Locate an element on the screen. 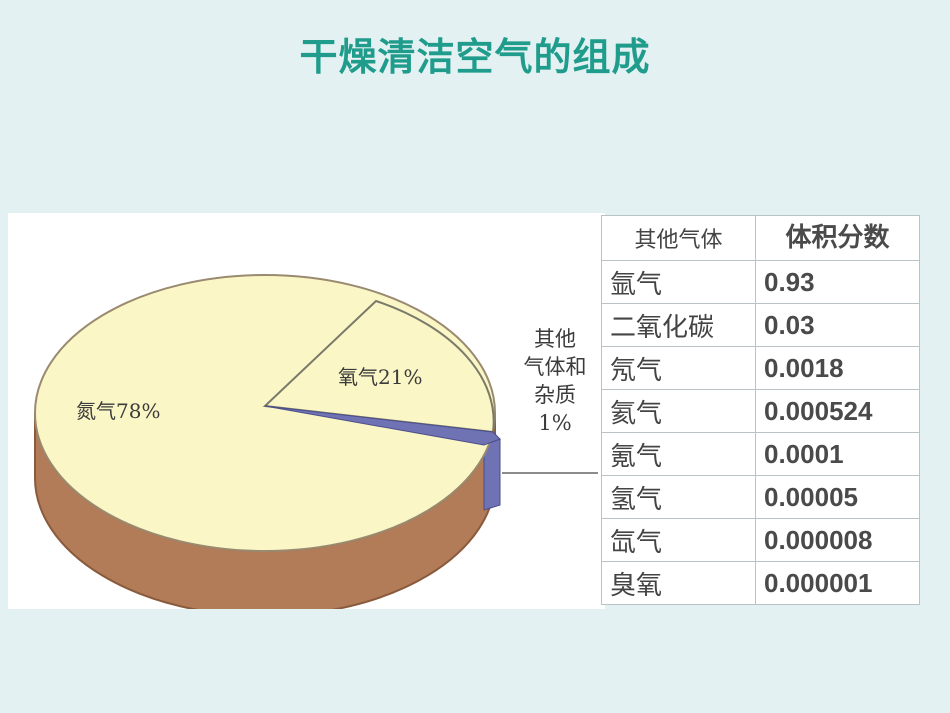 This screenshot has height=713, width=950. gas-name: 二氧化碳 is located at coordinates (678, 325).